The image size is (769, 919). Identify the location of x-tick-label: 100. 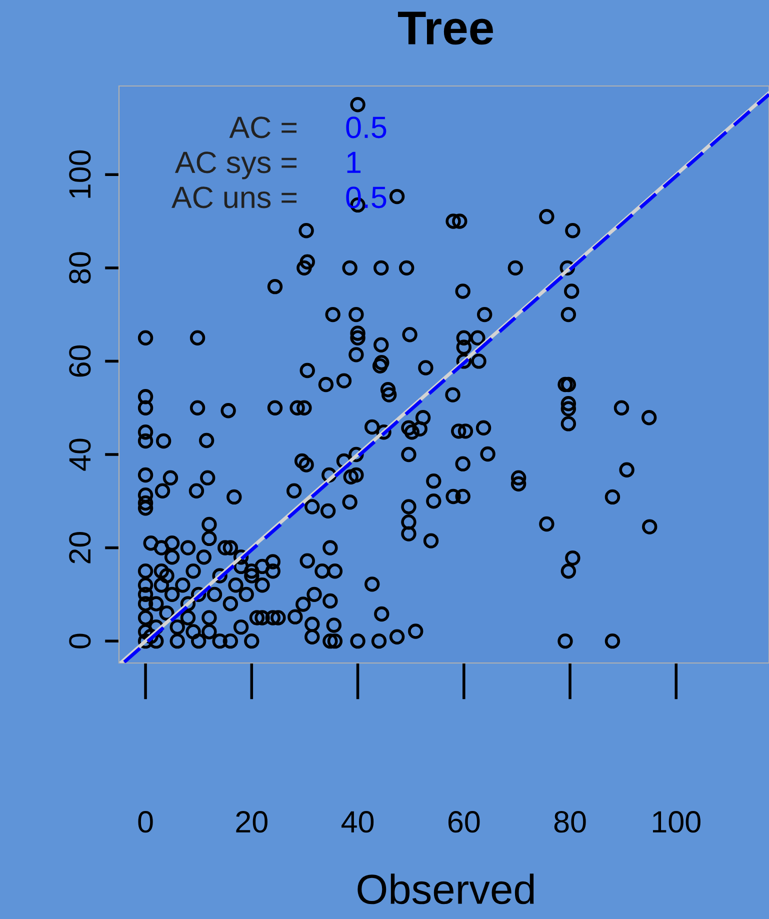
(676, 822).